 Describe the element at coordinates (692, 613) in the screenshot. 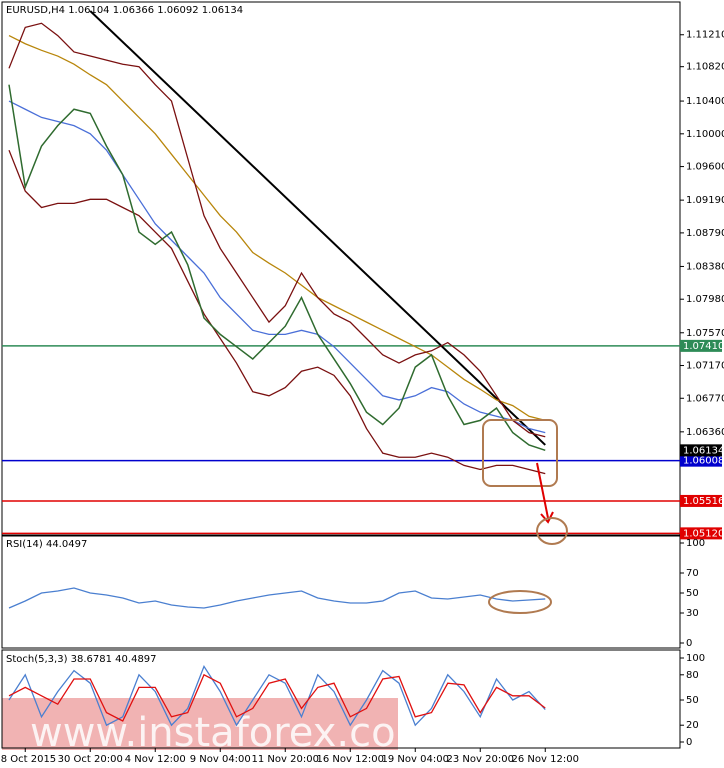

I see `y-tick-label: 30` at that location.